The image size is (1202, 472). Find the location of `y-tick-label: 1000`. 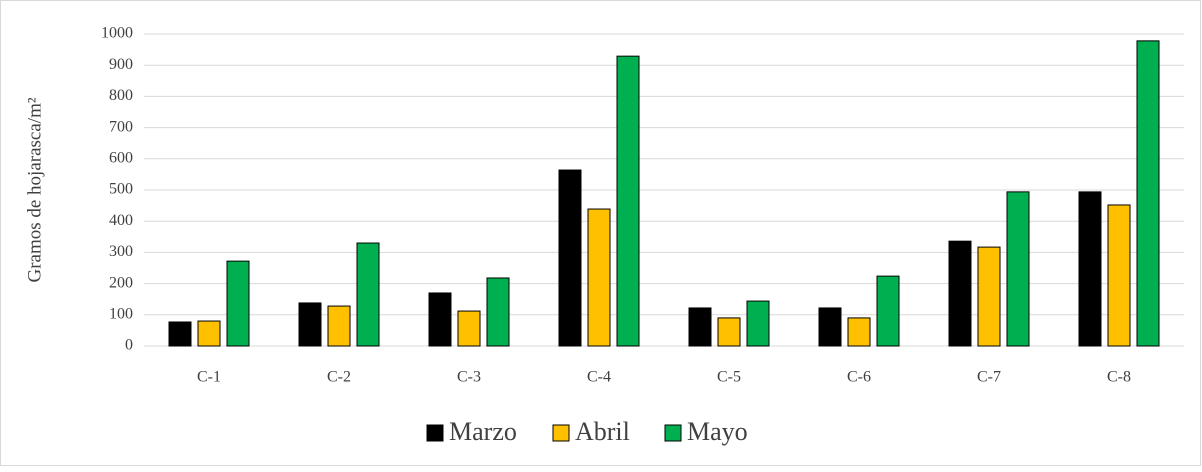

y-tick-label: 1000 is located at coordinates (117, 33).